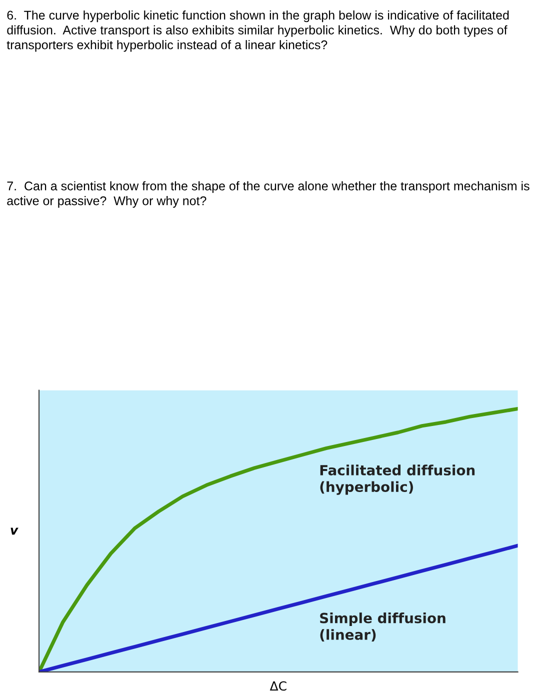 The image size is (552, 697). I want to click on text: 7. Can a scientist know from the shape of the curve alone whether the transport mechanism is active or passive? Why or why not?, so click(268, 194).